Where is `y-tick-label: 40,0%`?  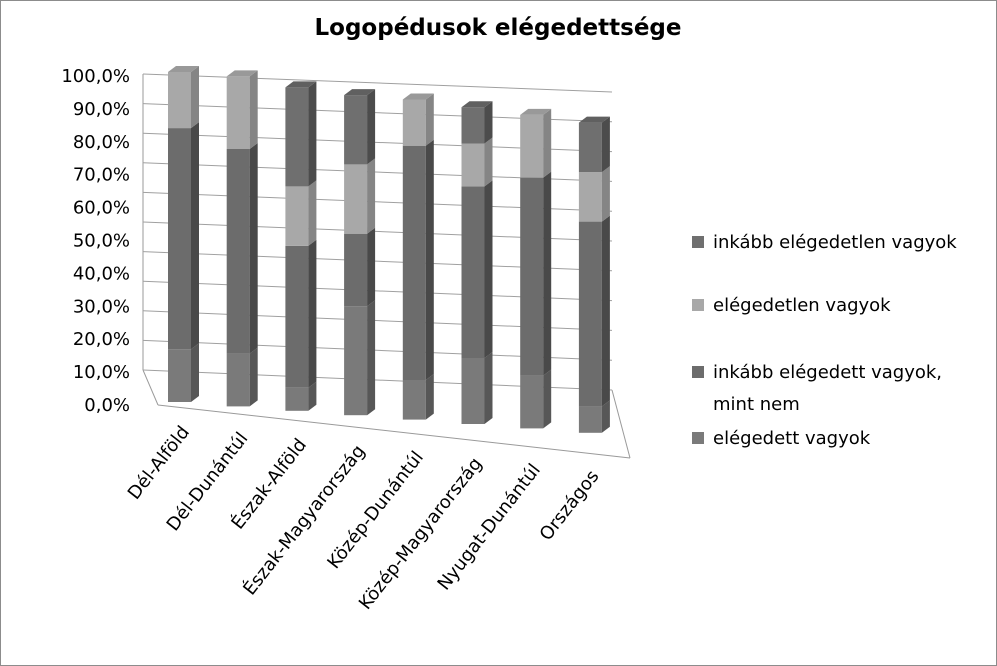
y-tick-label: 40,0% is located at coordinates (101, 273).